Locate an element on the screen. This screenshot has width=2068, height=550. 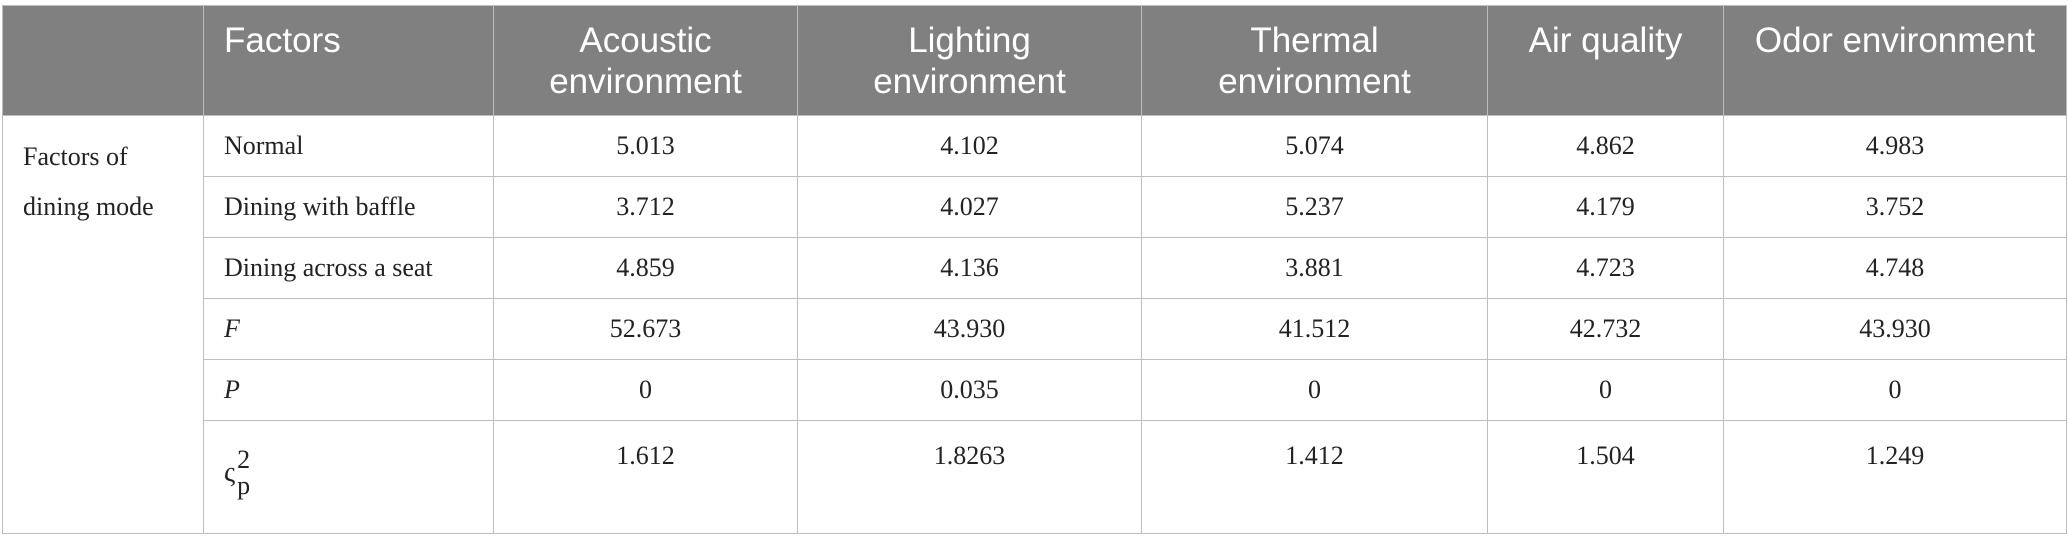
table-cell: 3.752 is located at coordinates (1895, 207).